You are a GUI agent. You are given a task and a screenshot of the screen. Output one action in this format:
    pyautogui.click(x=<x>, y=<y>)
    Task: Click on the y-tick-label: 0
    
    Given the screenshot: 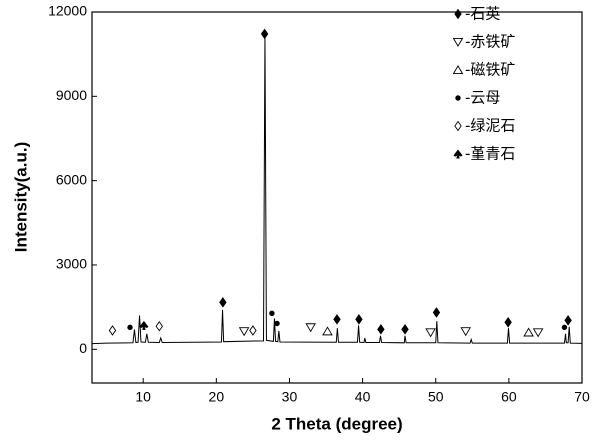 What is the action you would take?
    pyautogui.click(x=83, y=348)
    